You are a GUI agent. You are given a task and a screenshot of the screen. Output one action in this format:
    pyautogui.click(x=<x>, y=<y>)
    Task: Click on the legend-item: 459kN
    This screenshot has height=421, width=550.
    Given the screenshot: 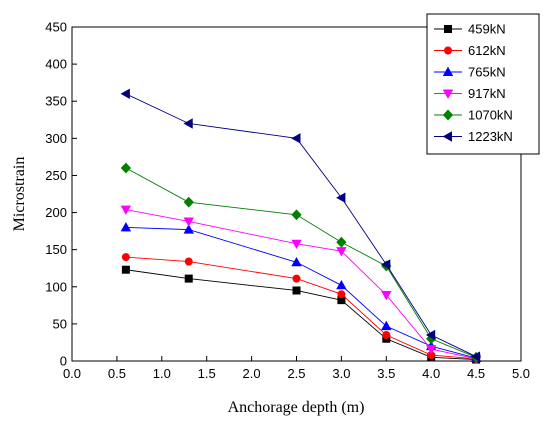 What is the action you would take?
    pyautogui.click(x=470, y=29)
    